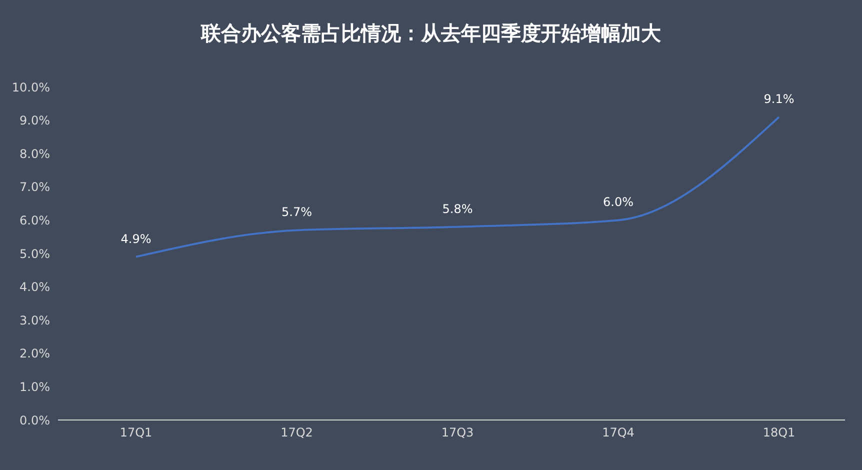  I want to click on y-tick-label: 5.0%, so click(35, 253).